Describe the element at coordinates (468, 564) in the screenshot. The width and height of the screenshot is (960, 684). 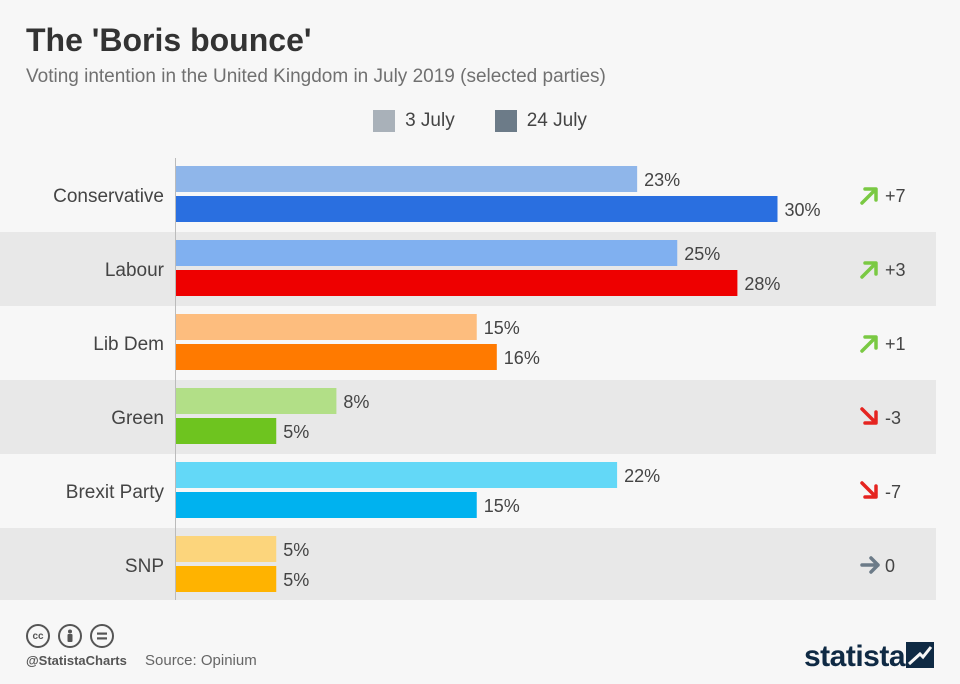
I see `row-band-snp` at that location.